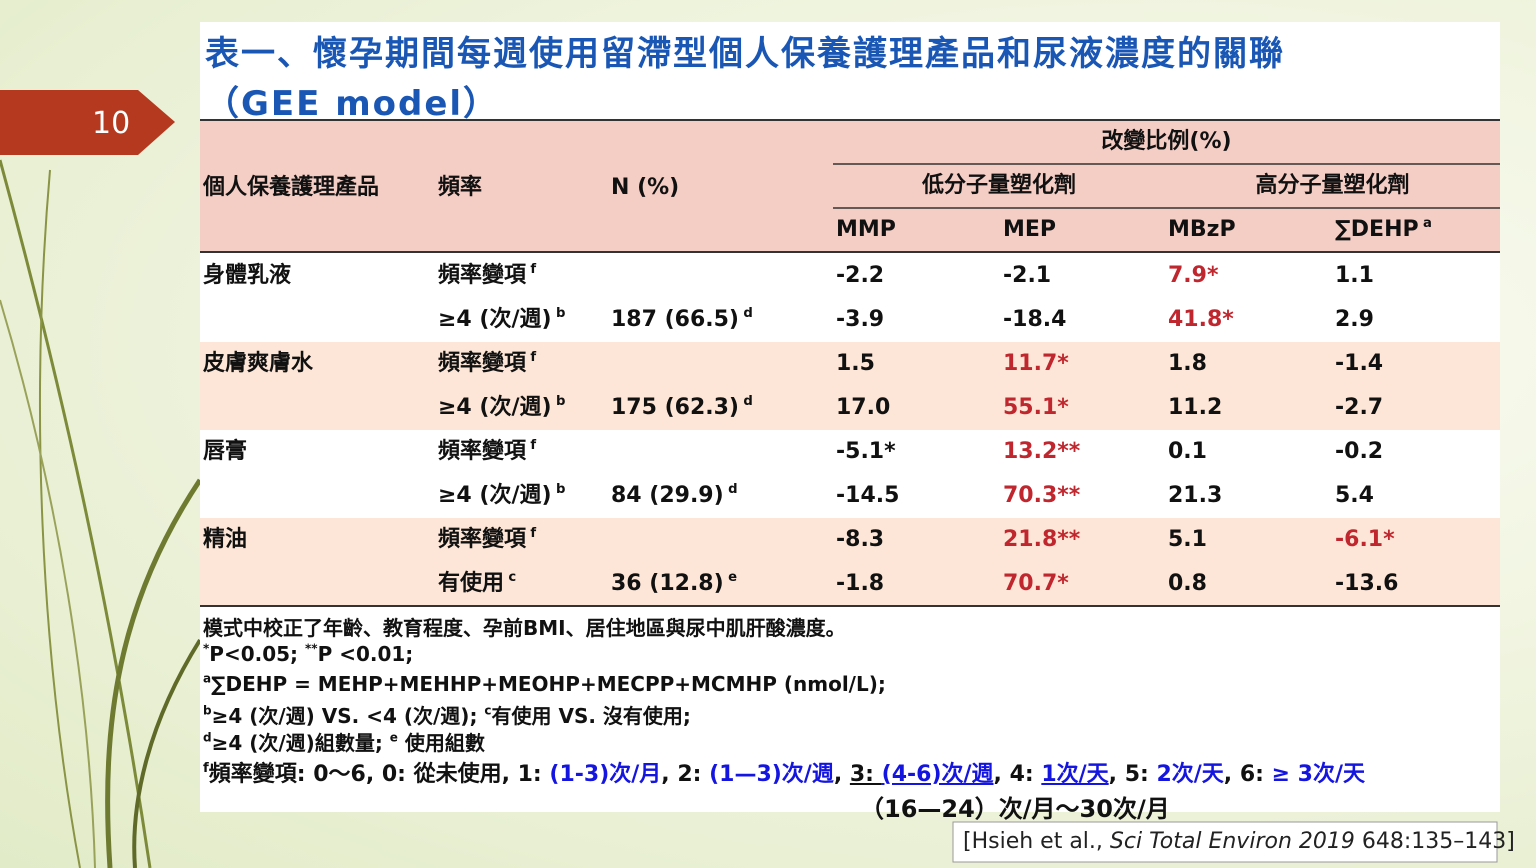 The height and width of the screenshot is (868, 1536). I want to click on footnote-segment: 有使用 VS. 沒有使用;, so click(591, 716).